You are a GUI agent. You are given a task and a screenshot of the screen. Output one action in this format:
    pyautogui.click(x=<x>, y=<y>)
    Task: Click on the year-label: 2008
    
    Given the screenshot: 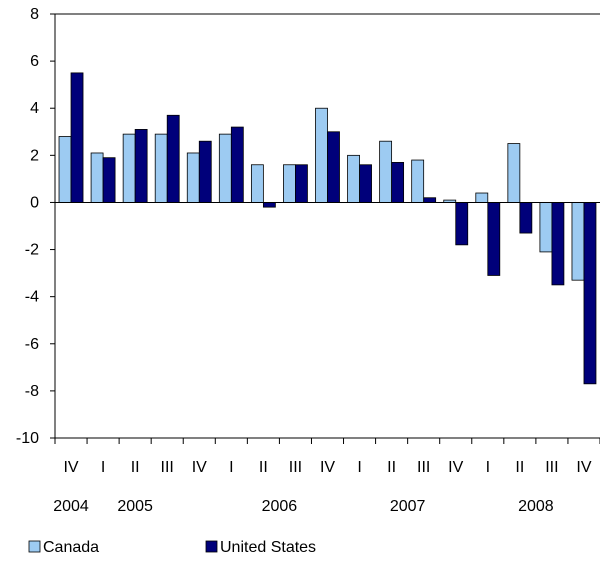 What is the action you would take?
    pyautogui.click(x=536, y=506)
    